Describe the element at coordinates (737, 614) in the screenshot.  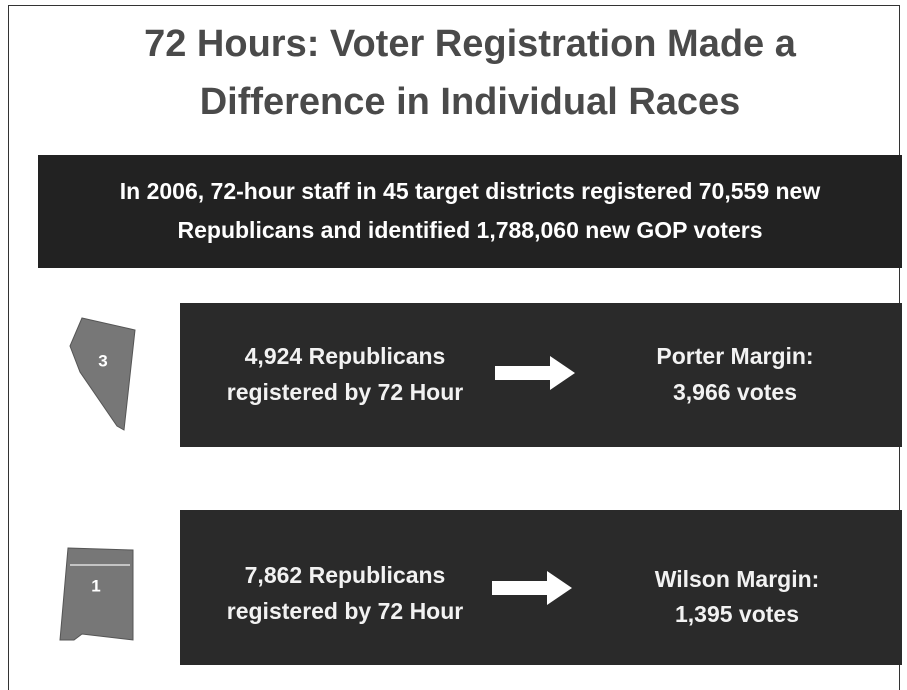
I see `race-right: 1,395 votes` at that location.